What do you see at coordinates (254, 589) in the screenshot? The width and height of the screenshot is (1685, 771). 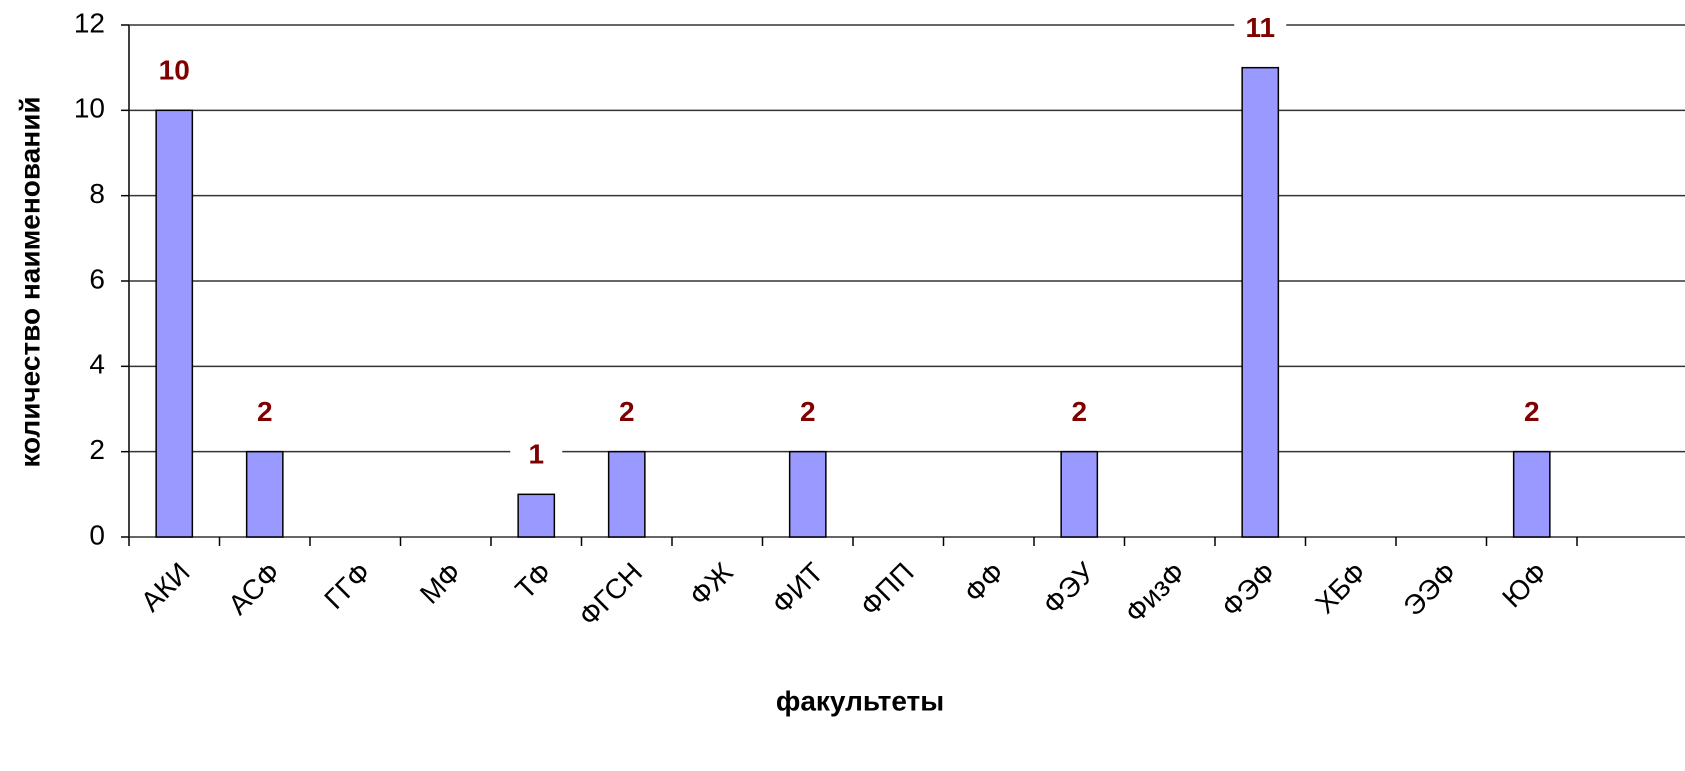 I see `x-tick-label: АСФ` at bounding box center [254, 589].